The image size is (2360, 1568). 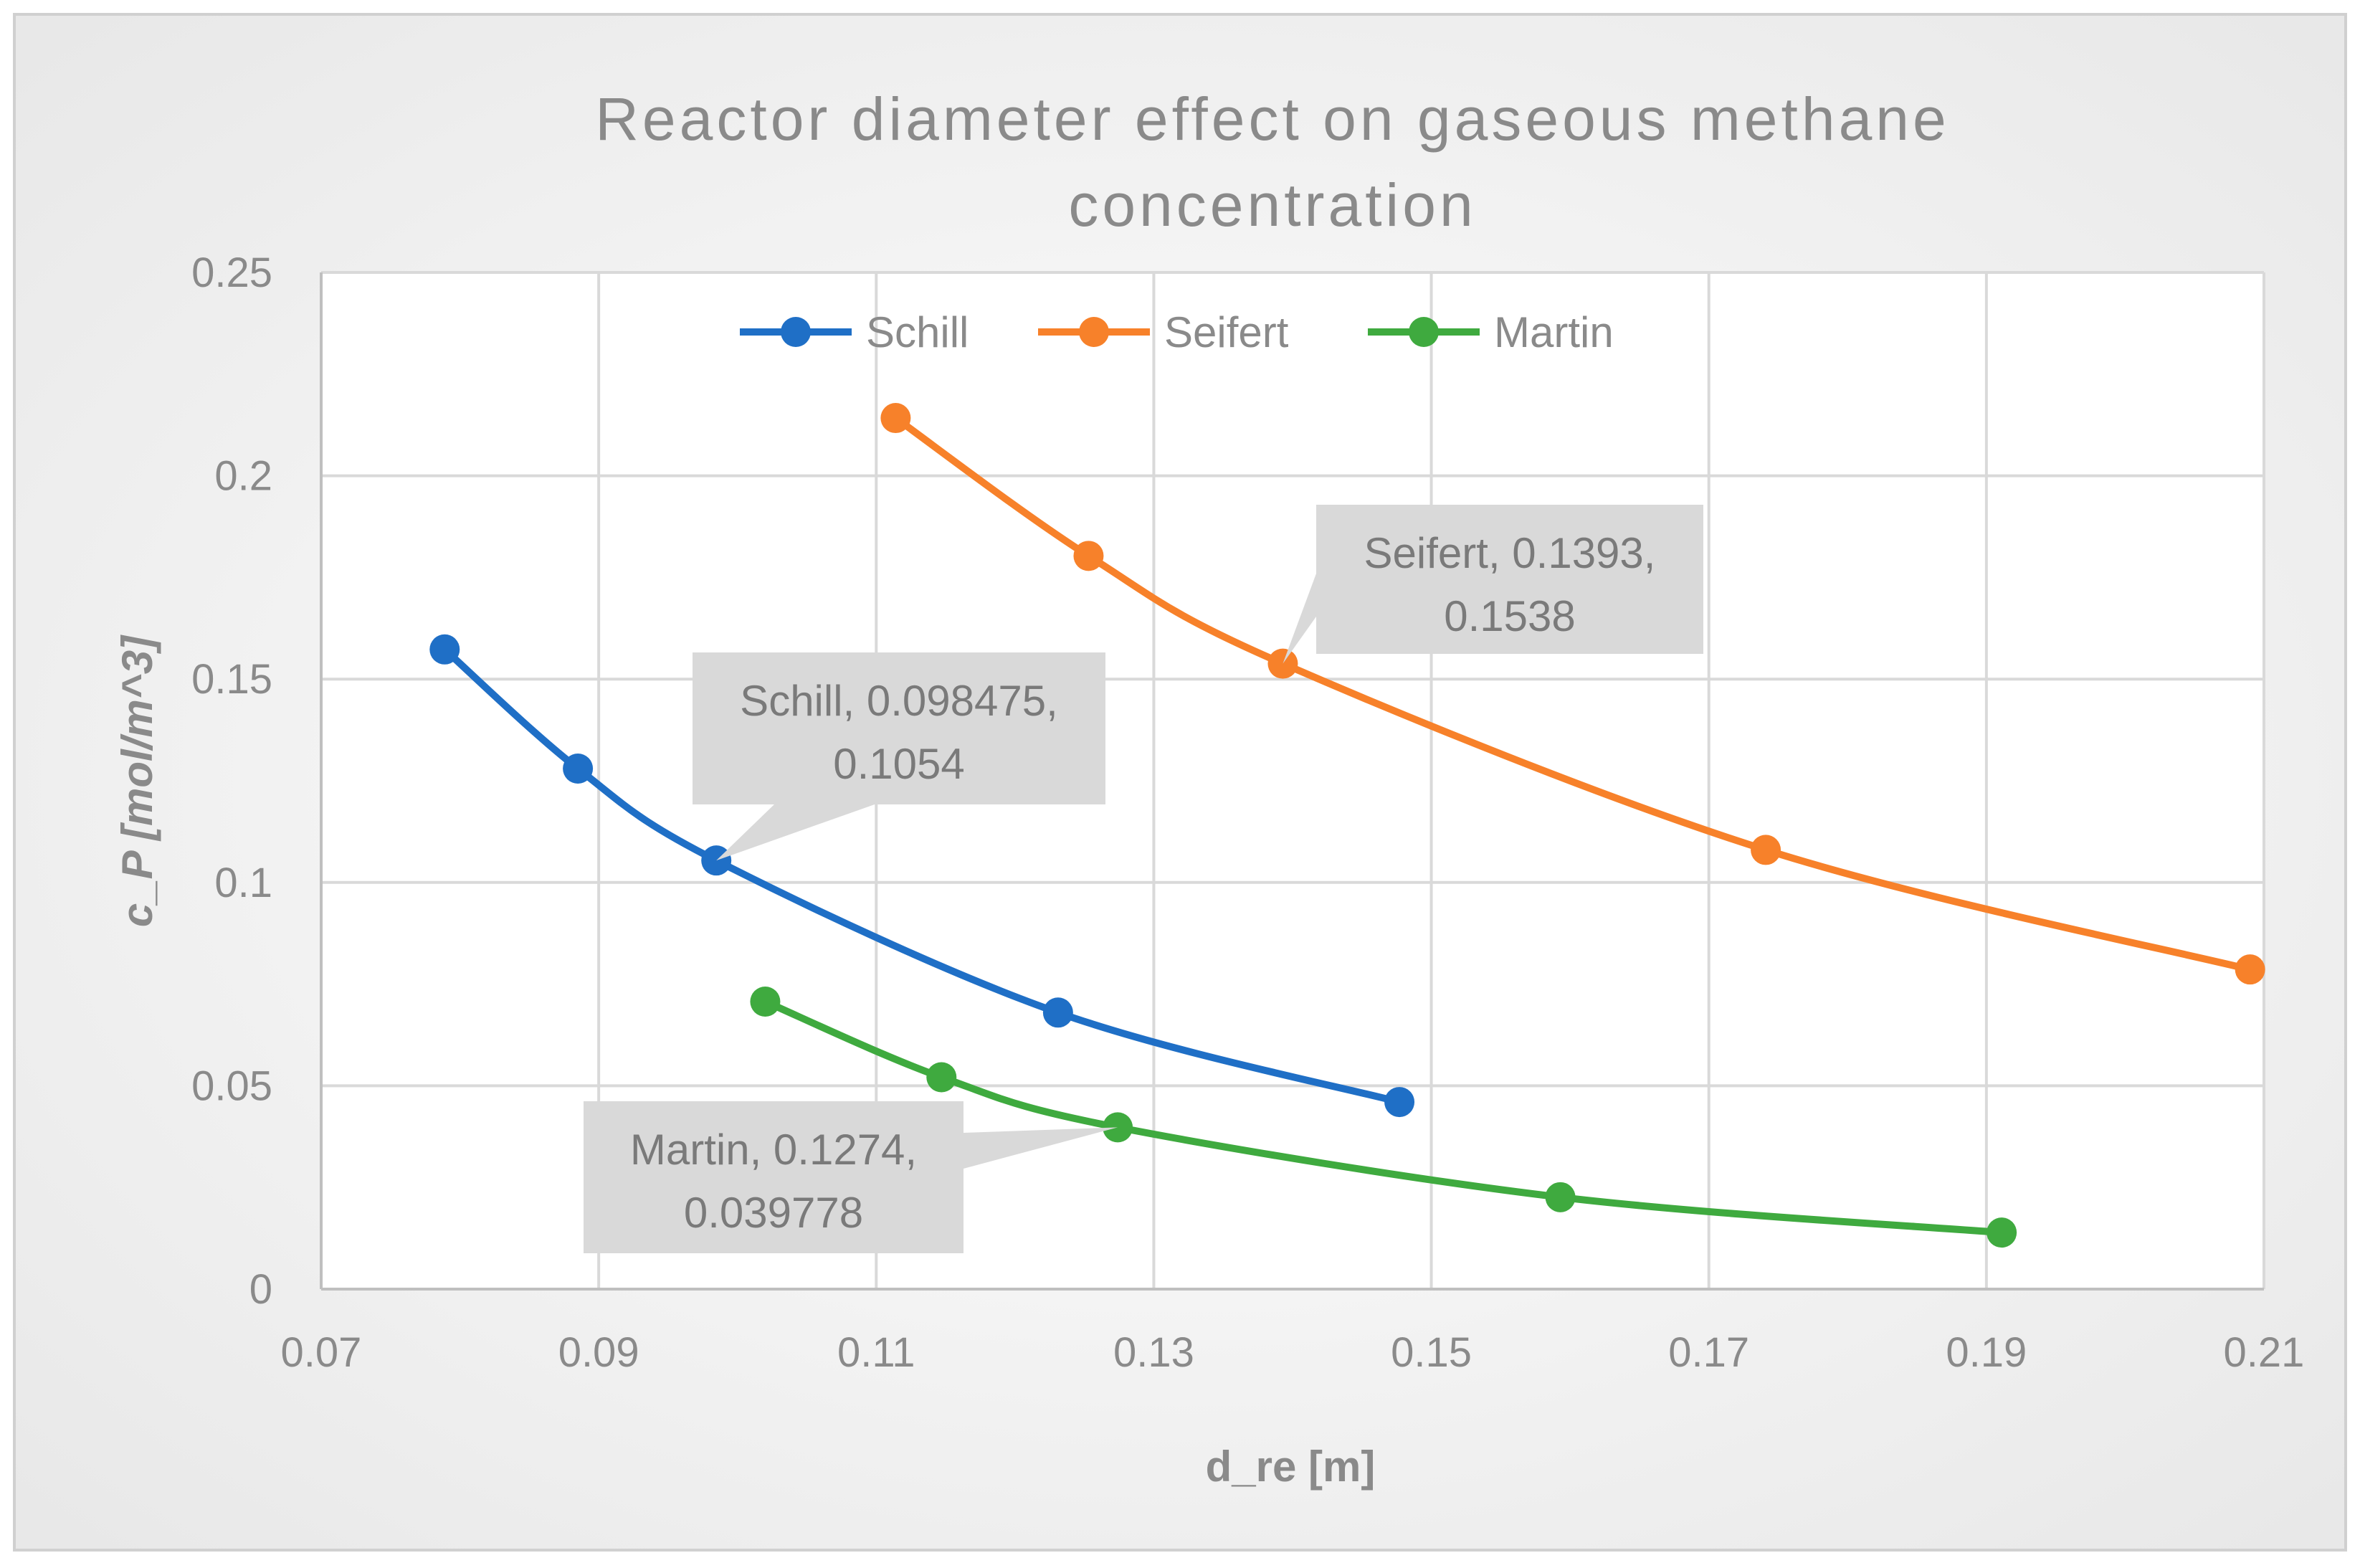 I want to click on callout-pointer-seifert, so click(x=1299, y=619).